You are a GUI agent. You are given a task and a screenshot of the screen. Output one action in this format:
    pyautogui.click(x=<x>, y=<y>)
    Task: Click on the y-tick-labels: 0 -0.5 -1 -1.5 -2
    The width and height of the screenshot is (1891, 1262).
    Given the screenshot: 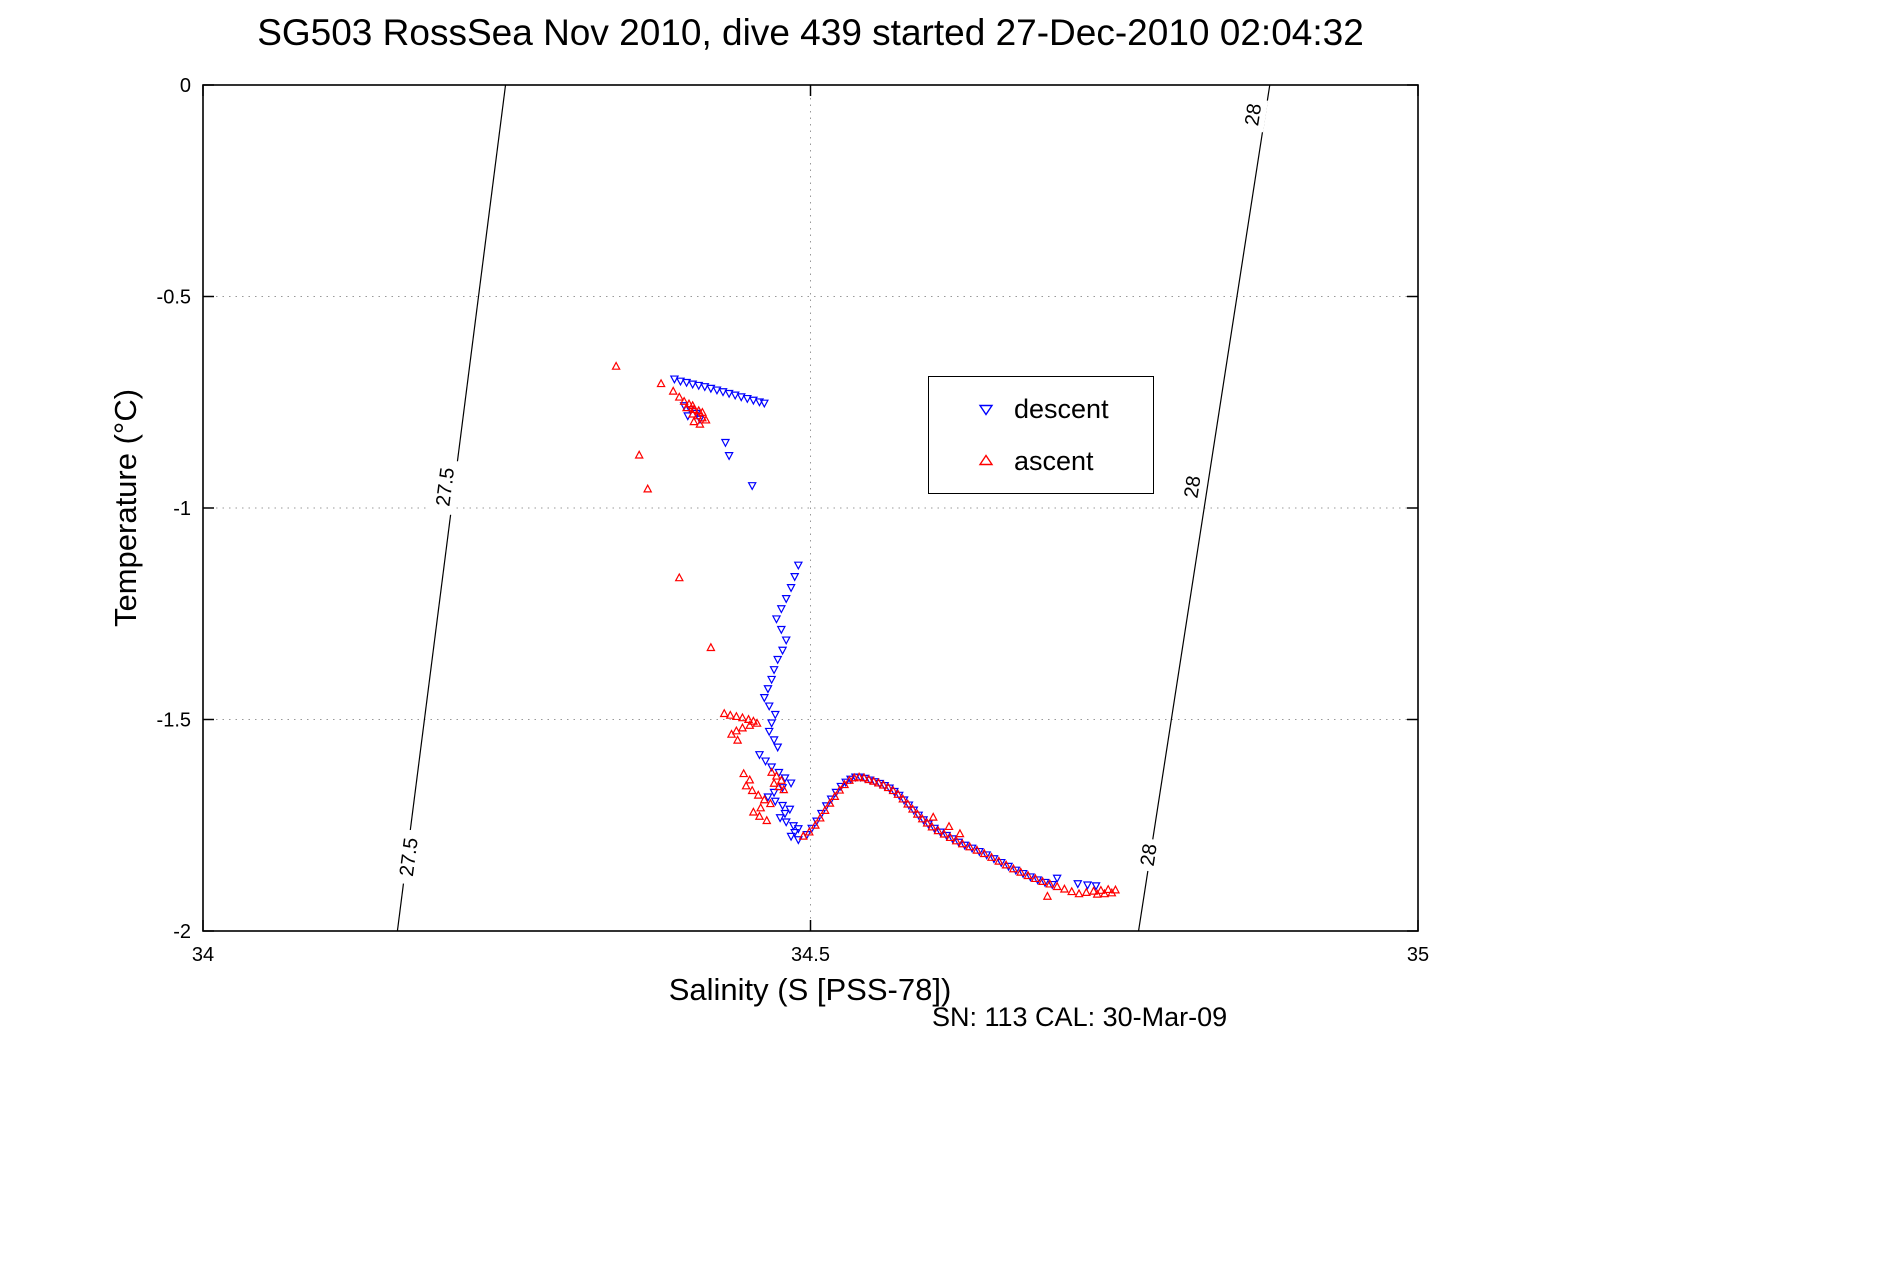 What is the action you would take?
    pyautogui.click(x=174, y=509)
    